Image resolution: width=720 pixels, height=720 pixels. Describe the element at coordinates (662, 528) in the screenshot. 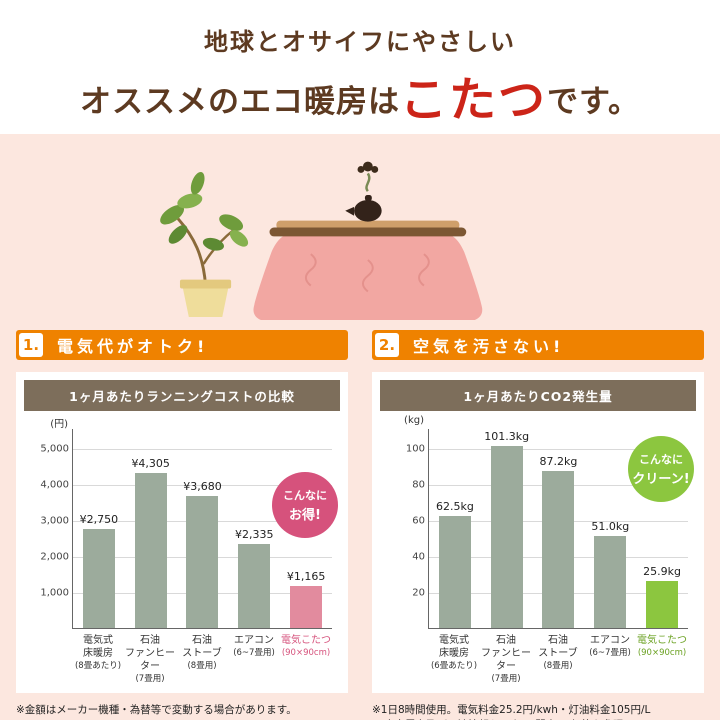

I see `bar-slot: 25.9kg` at that location.